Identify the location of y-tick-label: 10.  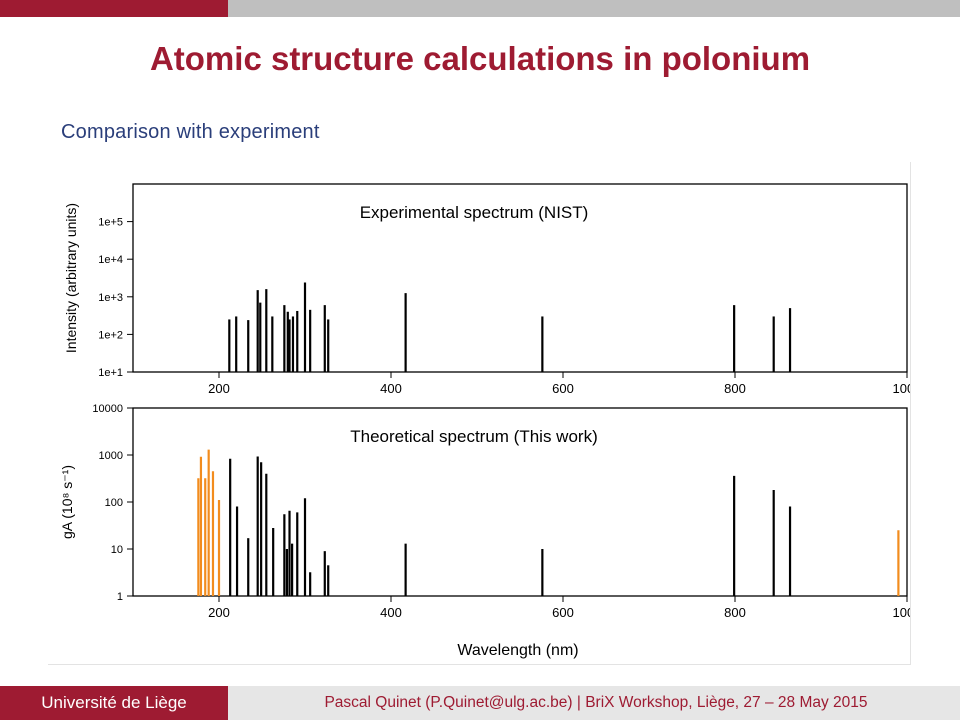
(117, 550).